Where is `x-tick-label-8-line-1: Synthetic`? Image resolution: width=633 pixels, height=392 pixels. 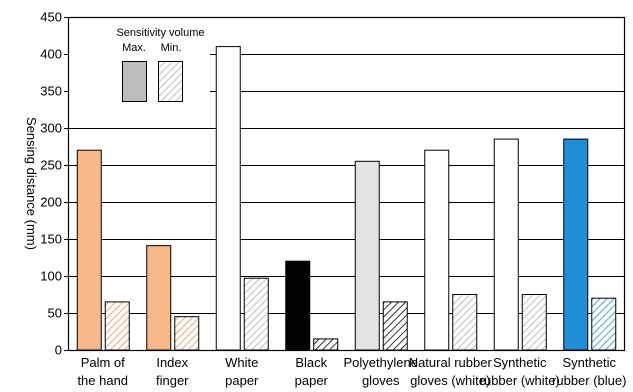
x-tick-label-8-line-1: Synthetic is located at coordinates (590, 362).